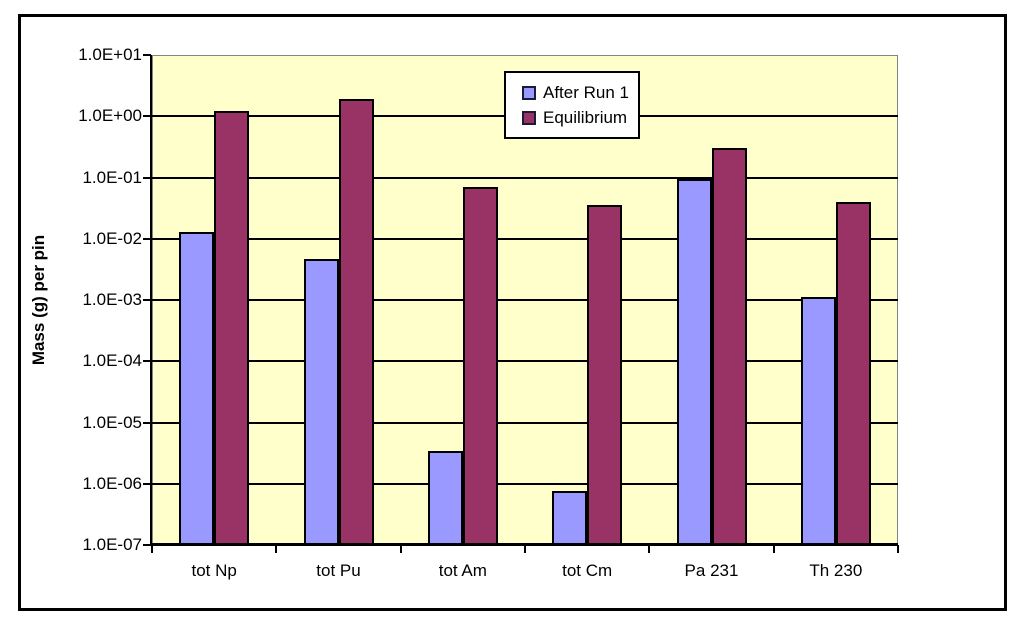 The image size is (1024, 635). What do you see at coordinates (214, 570) in the screenshot?
I see `x-category-label: tot Np` at bounding box center [214, 570].